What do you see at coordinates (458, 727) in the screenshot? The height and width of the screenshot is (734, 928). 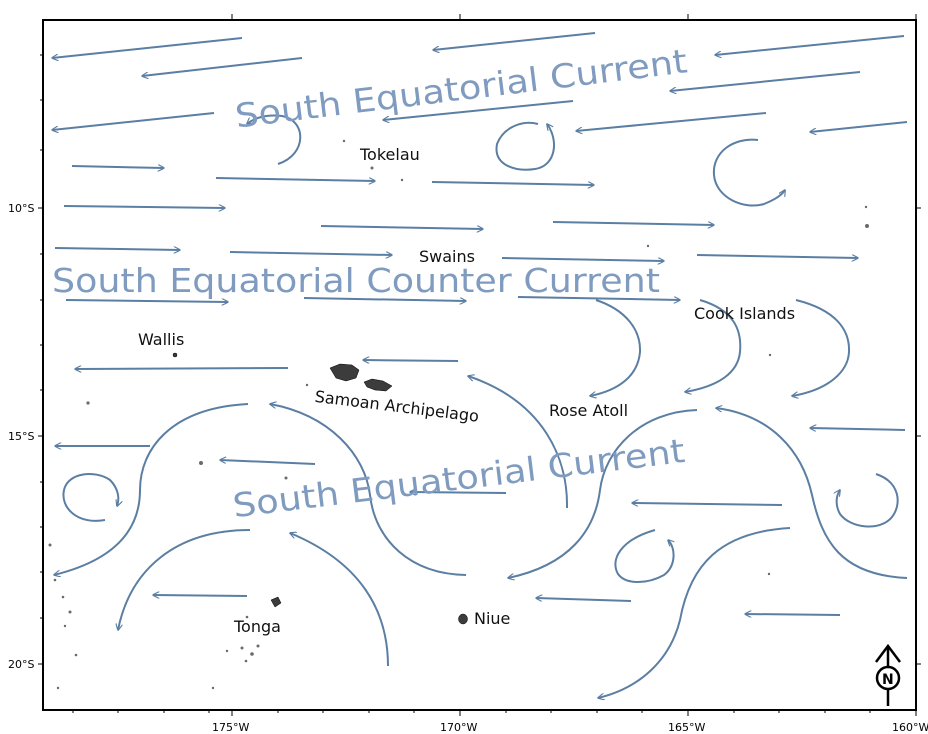 I see `lon-label-170w: 170°W` at bounding box center [458, 727].